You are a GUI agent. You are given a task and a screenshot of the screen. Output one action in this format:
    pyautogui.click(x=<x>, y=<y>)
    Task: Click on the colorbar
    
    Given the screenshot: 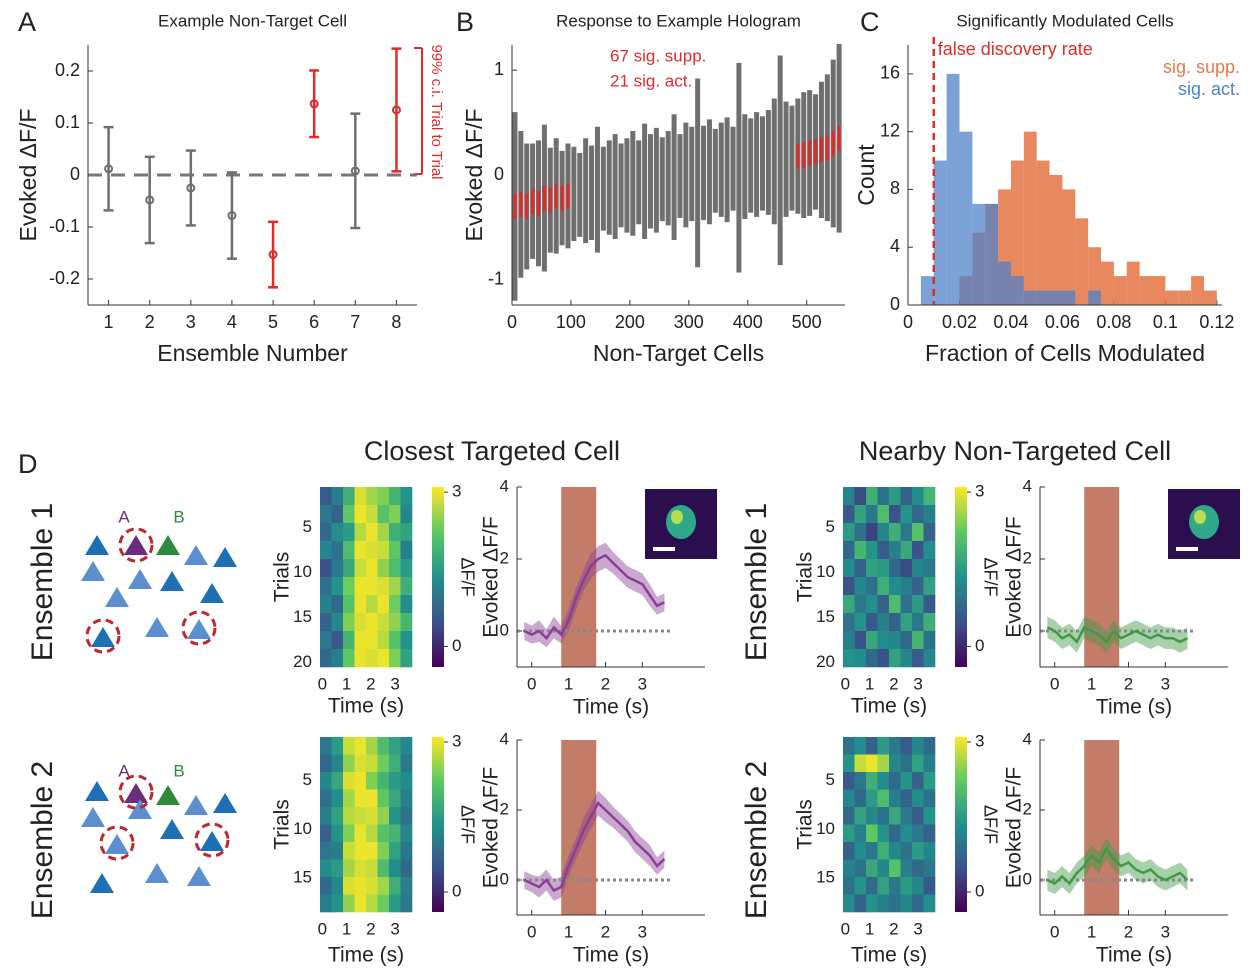 What is the action you would take?
    pyautogui.click(x=438, y=824)
    